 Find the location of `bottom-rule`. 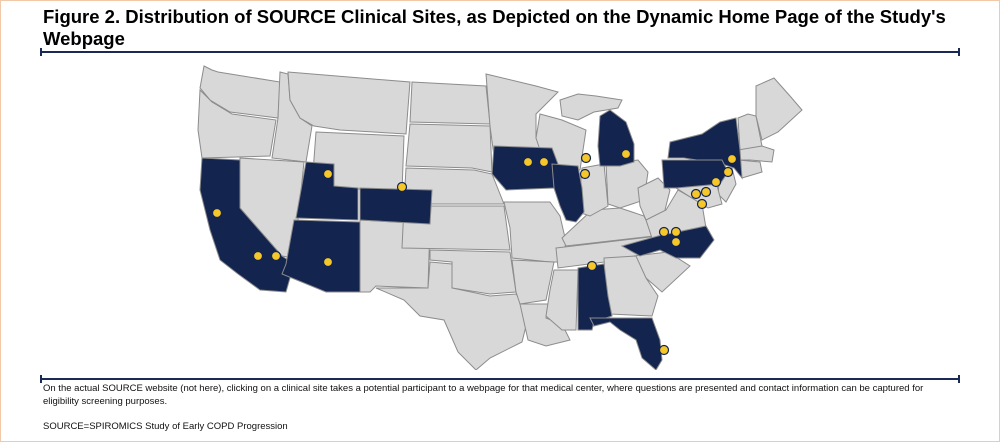

bottom-rule is located at coordinates (500, 379).